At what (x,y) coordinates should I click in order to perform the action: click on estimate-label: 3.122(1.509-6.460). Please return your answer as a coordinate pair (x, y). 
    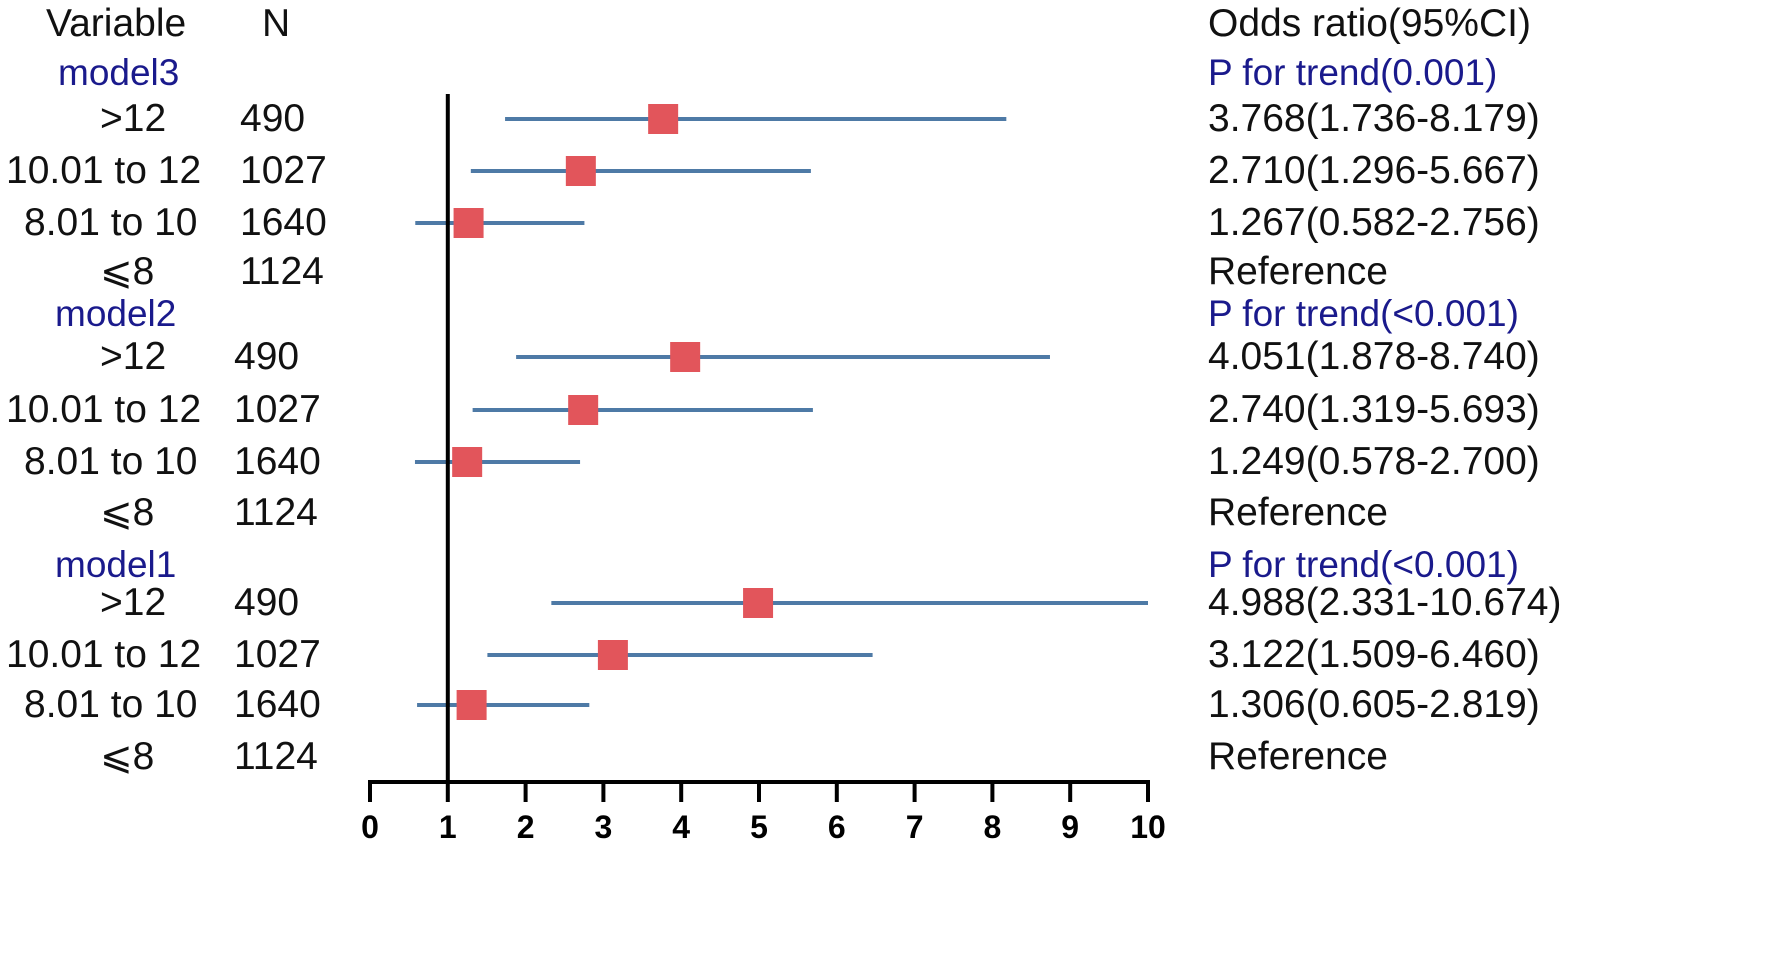
    Looking at the image, I should click on (1374, 654).